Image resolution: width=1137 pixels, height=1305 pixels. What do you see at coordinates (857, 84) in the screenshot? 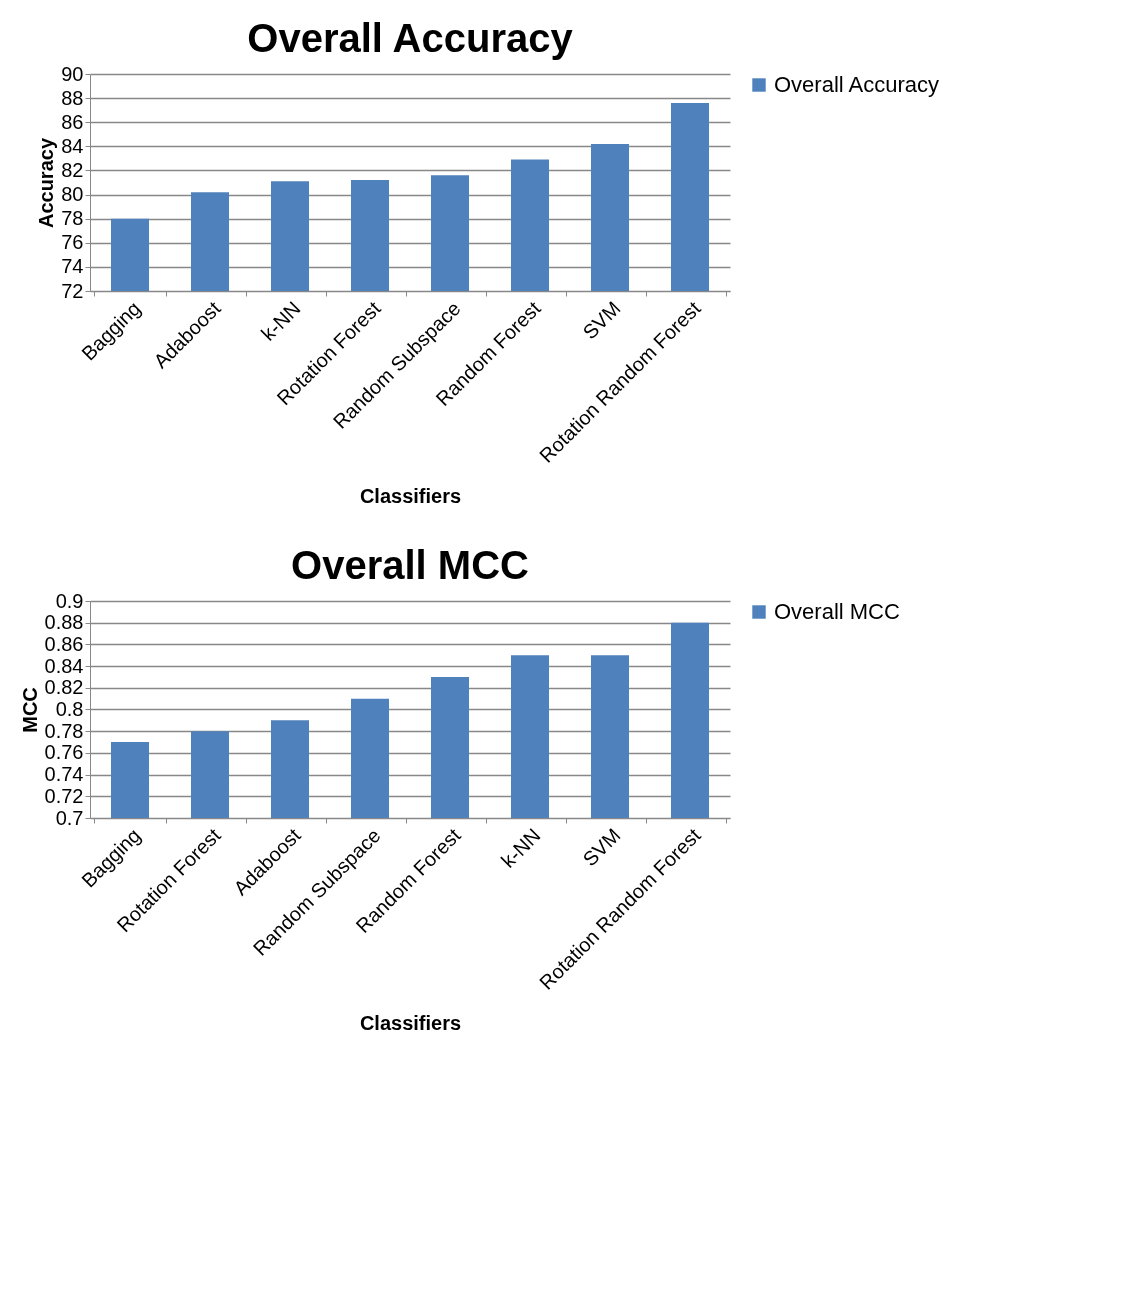
I see `legend-label: Overall Accuracy` at bounding box center [857, 84].